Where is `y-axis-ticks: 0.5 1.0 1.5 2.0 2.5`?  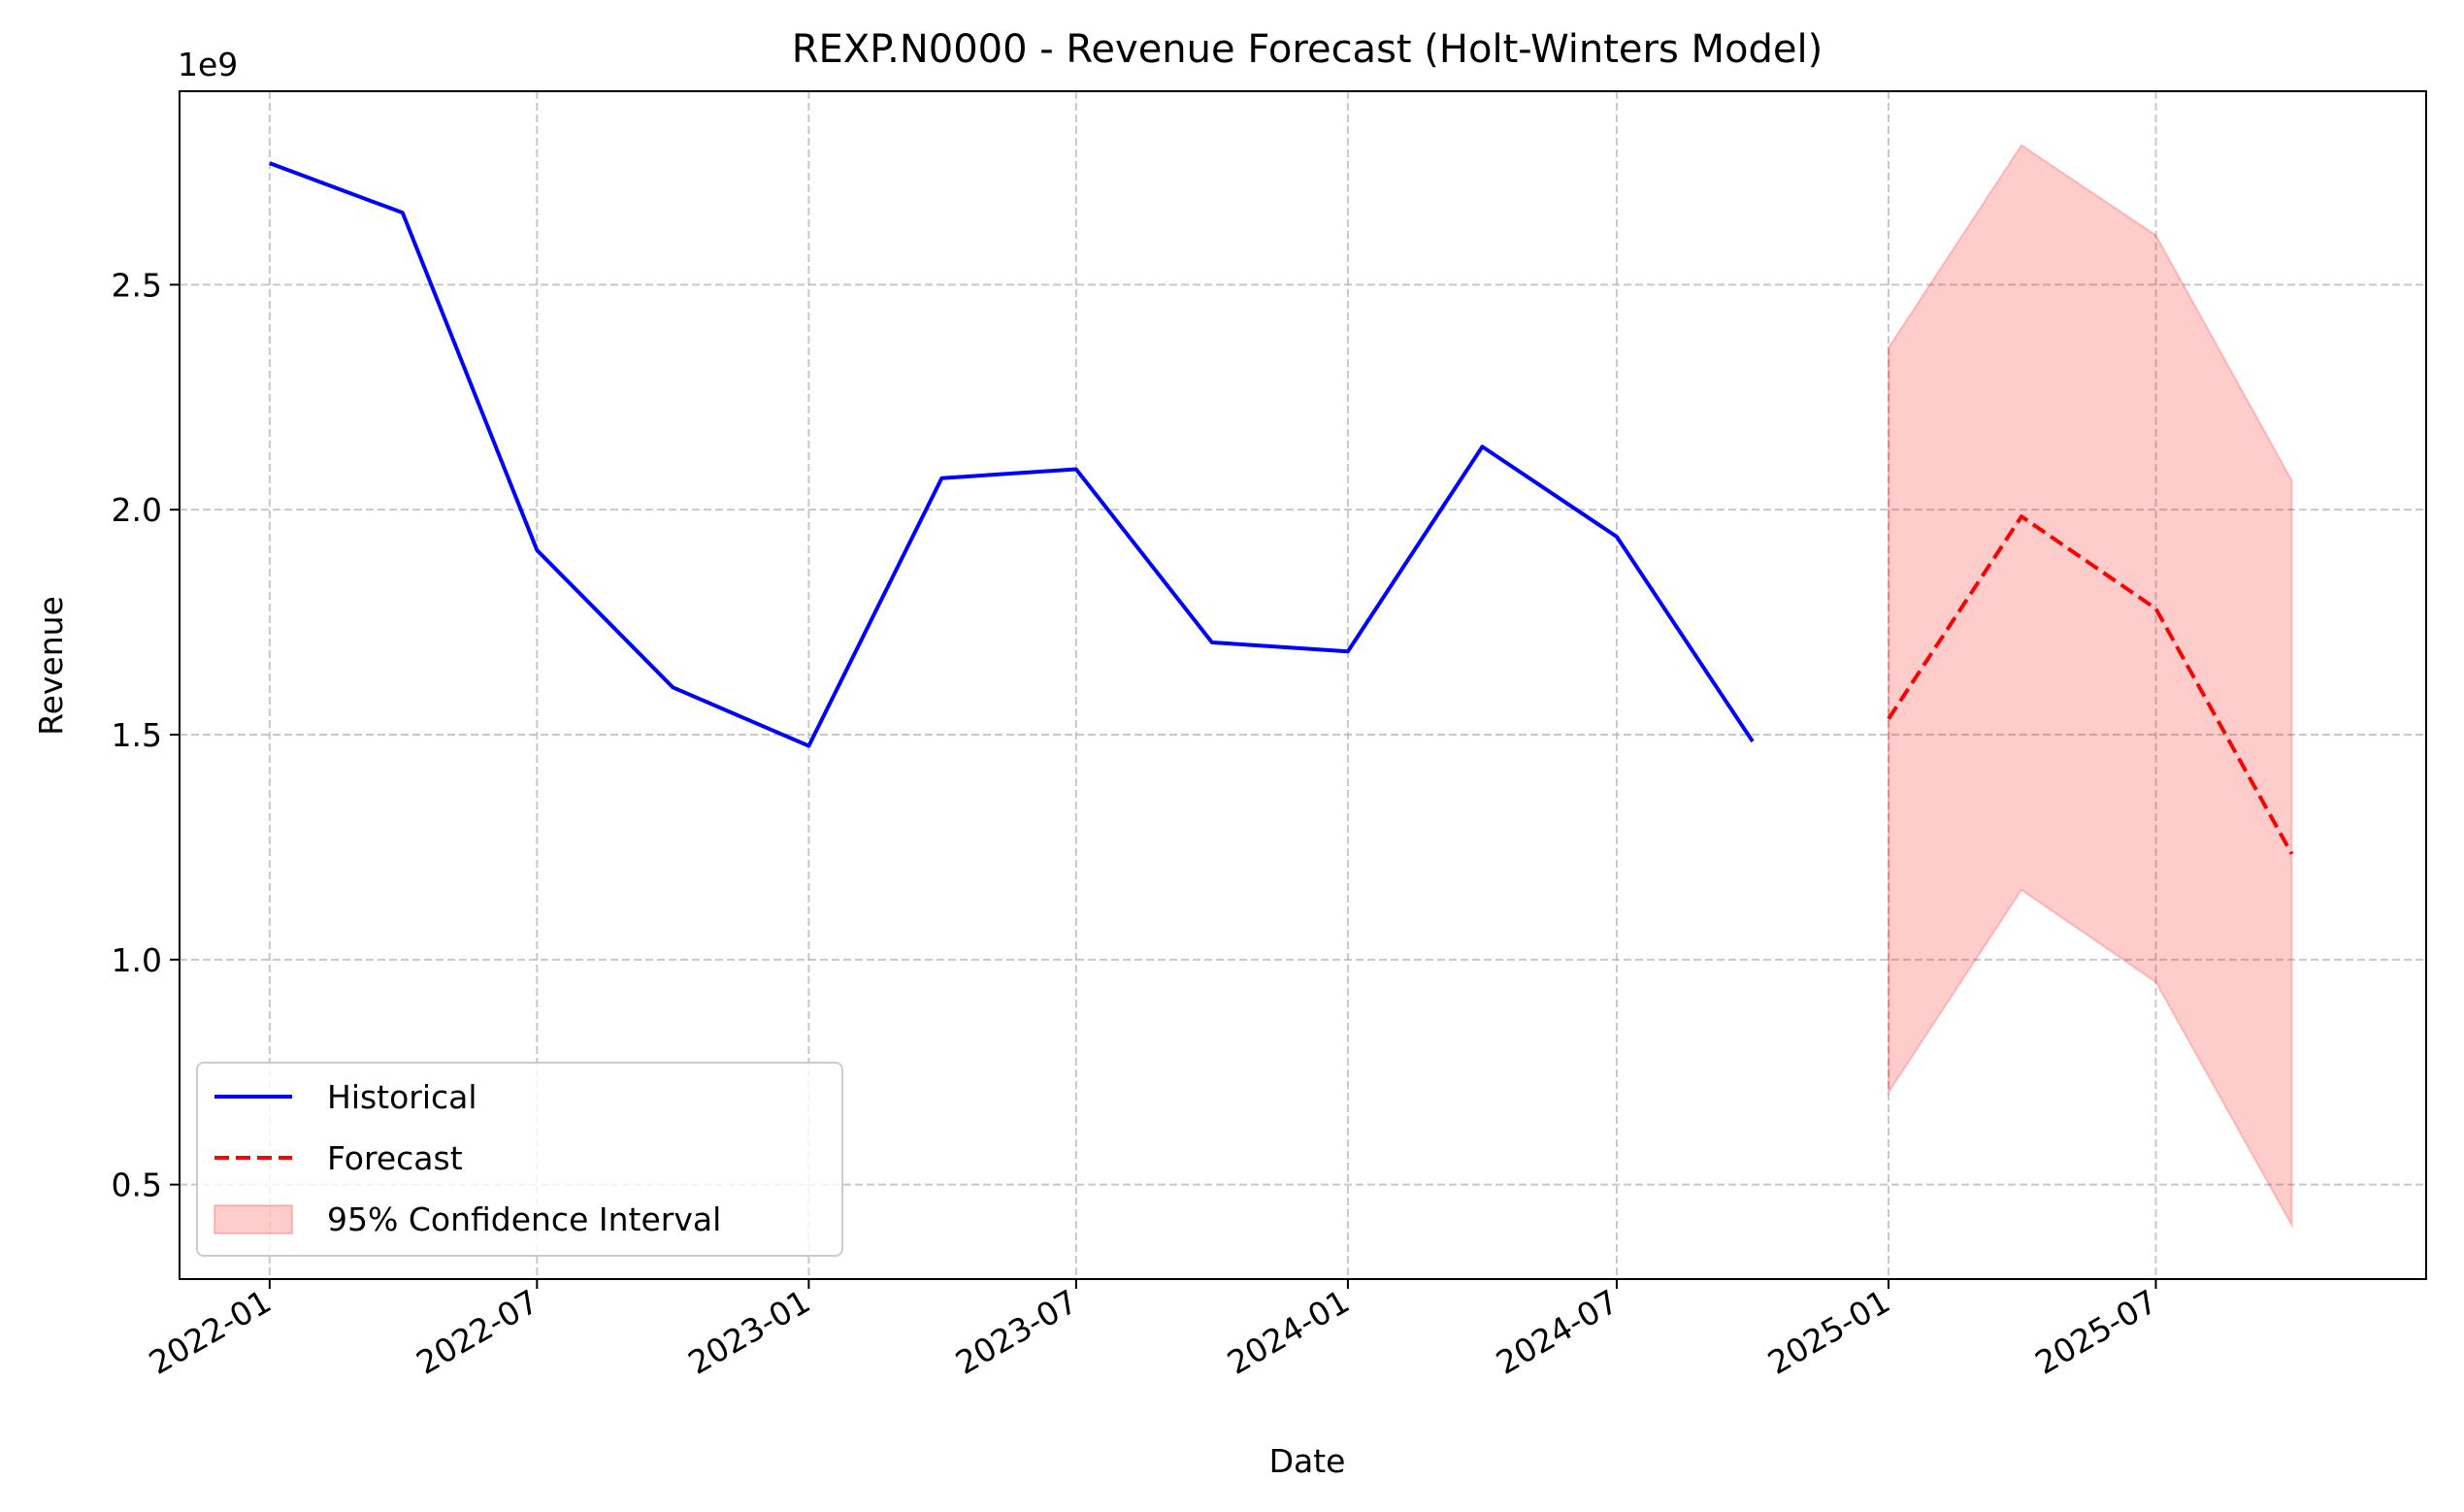 y-axis-ticks: 0.5 1.0 1.5 2.0 2.5 is located at coordinates (146, 735).